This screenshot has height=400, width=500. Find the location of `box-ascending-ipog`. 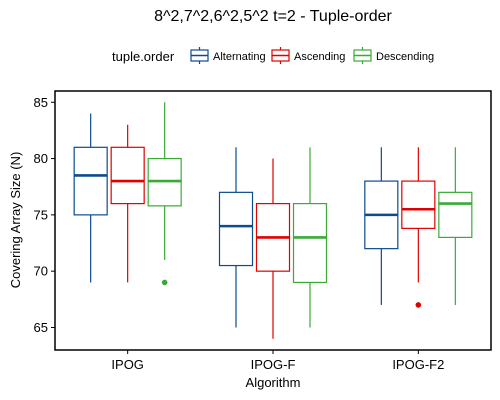

box-ascending-ipog is located at coordinates (127, 203).